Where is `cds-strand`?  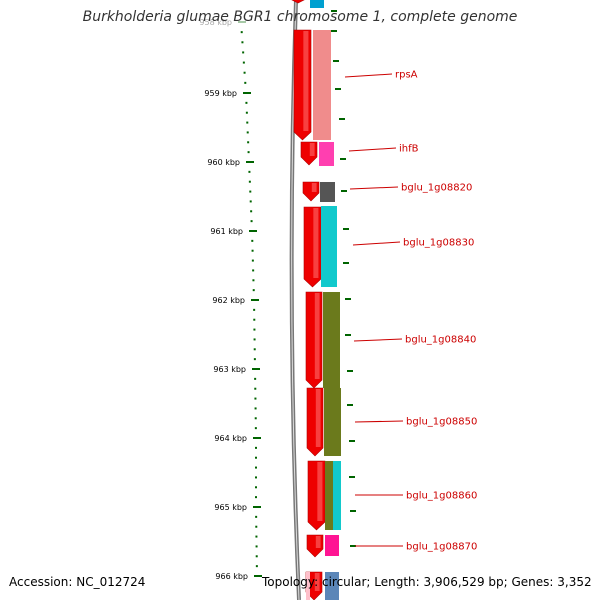 cds-strand is located at coordinates (308, 300).